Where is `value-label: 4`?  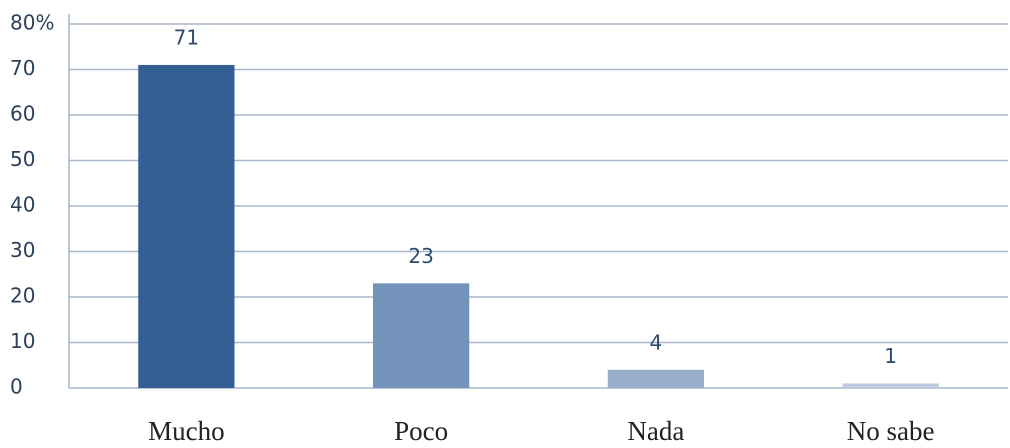
value-label: 4 is located at coordinates (656, 342).